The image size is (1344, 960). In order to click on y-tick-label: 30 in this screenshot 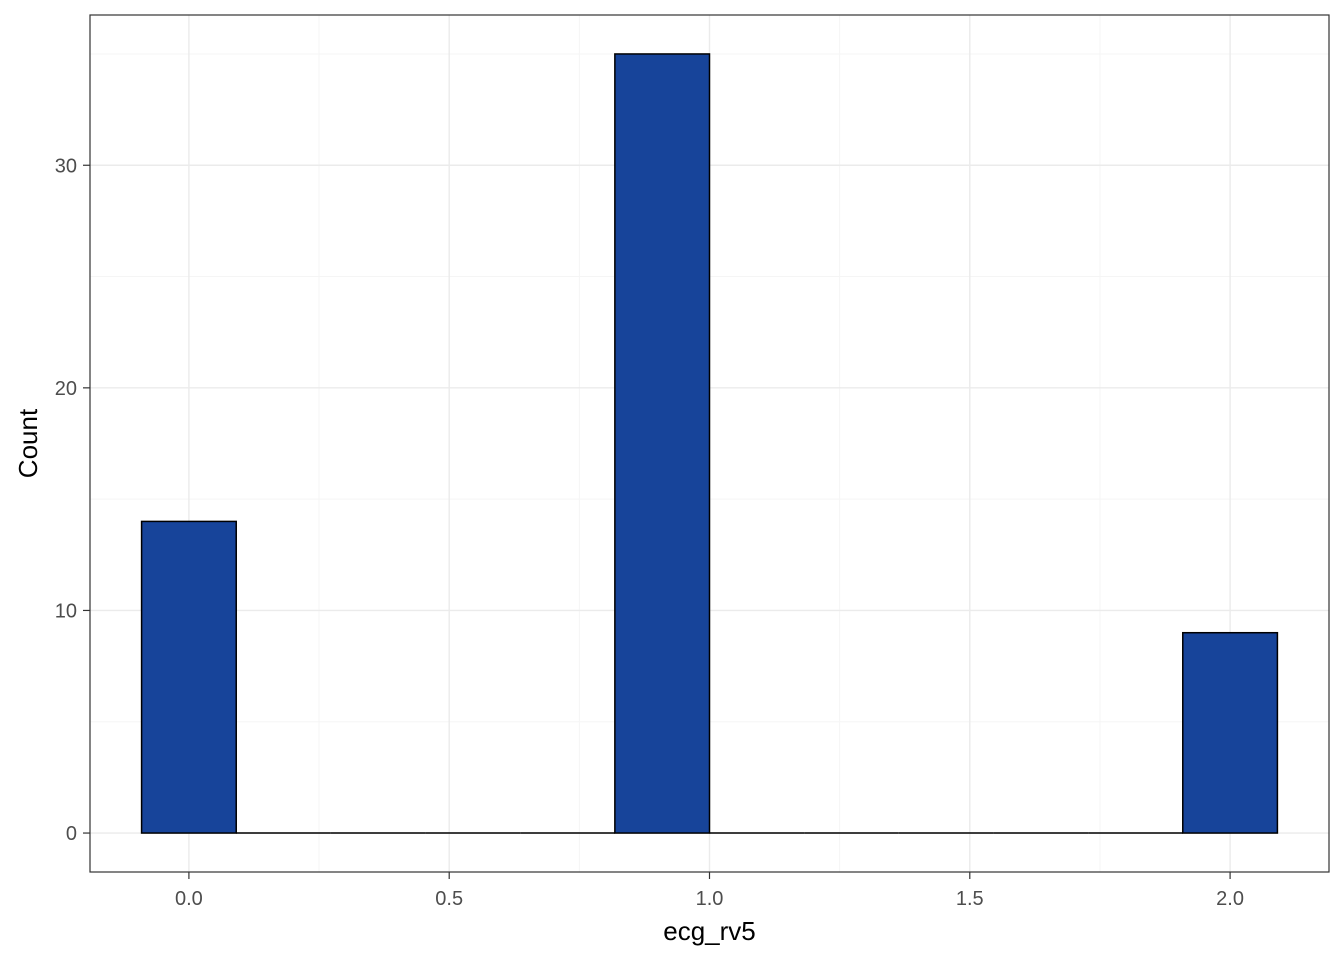, I will do `click(66, 166)`.